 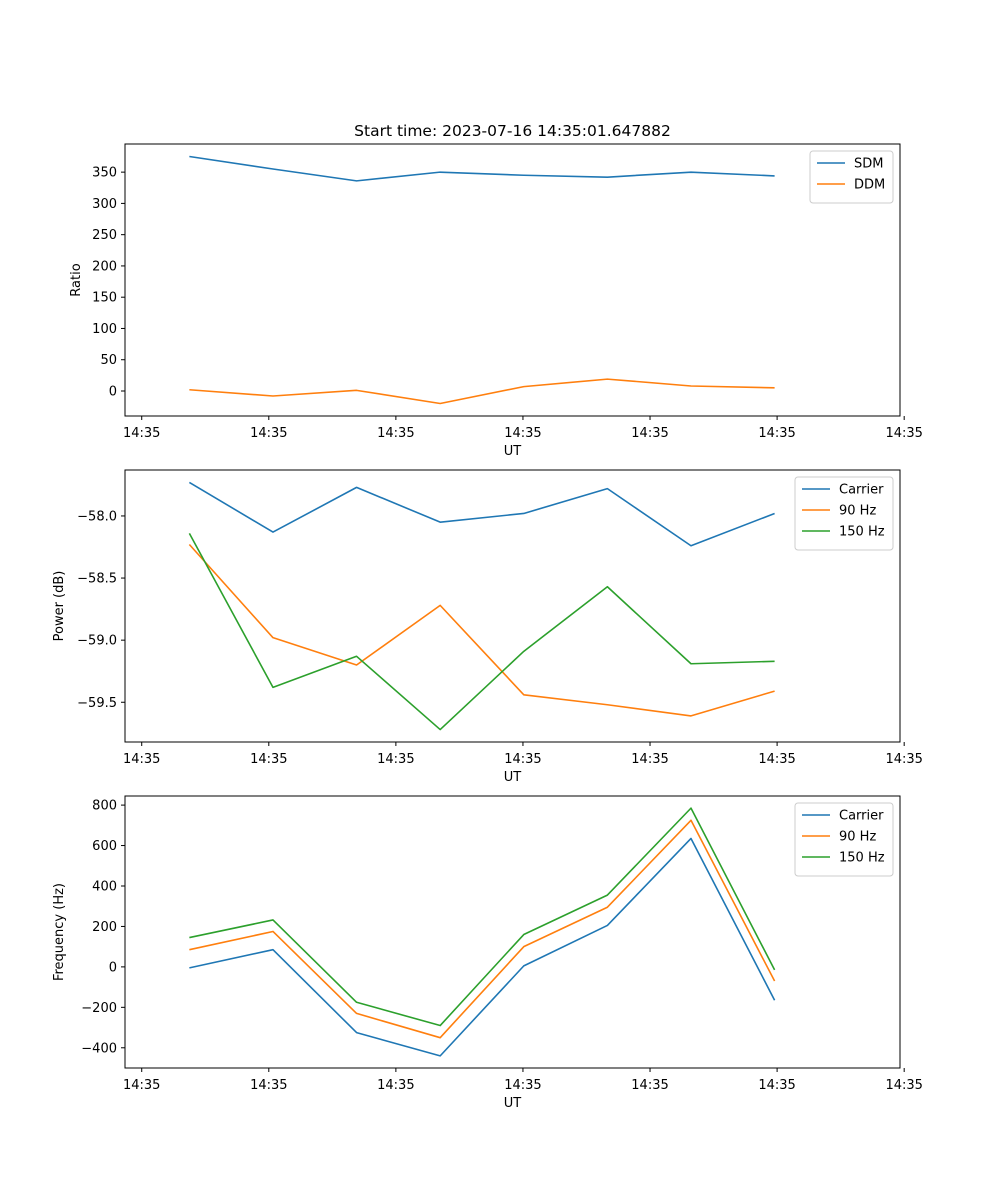 I want to click on y-tick-label: 400, so click(x=104, y=886).